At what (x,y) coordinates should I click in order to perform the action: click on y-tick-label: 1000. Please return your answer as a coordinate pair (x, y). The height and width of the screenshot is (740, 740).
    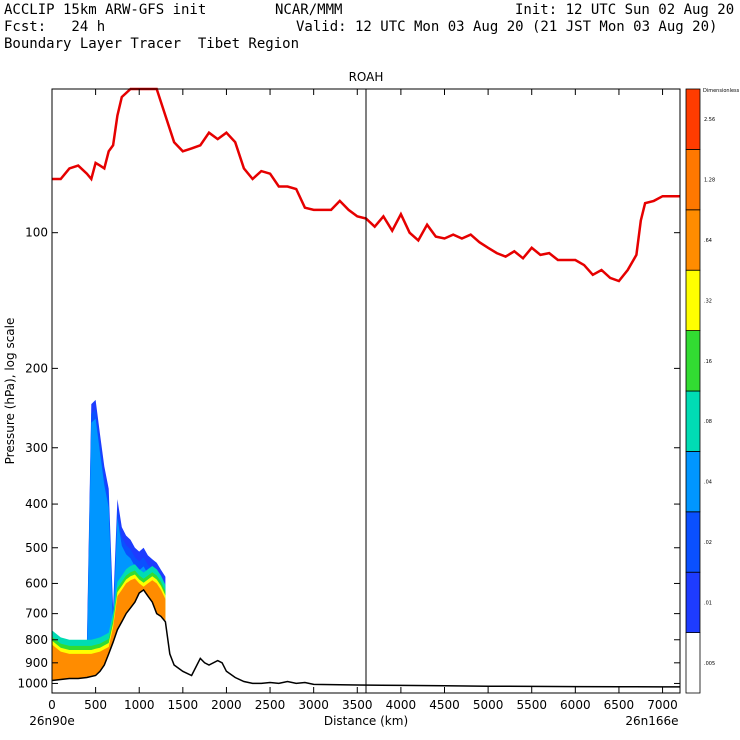
    Looking at the image, I should click on (32, 683).